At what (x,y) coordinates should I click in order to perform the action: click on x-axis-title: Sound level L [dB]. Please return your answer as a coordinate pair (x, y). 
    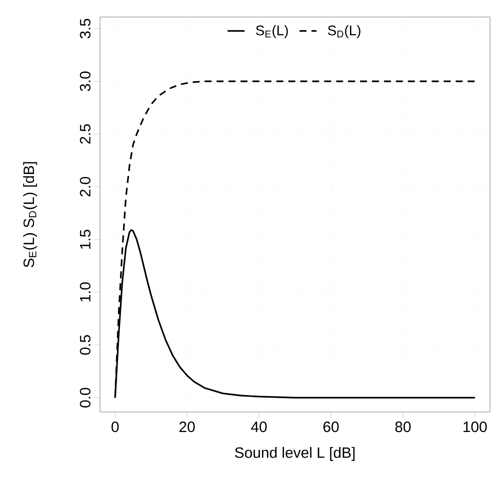
    Looking at the image, I should click on (295, 453).